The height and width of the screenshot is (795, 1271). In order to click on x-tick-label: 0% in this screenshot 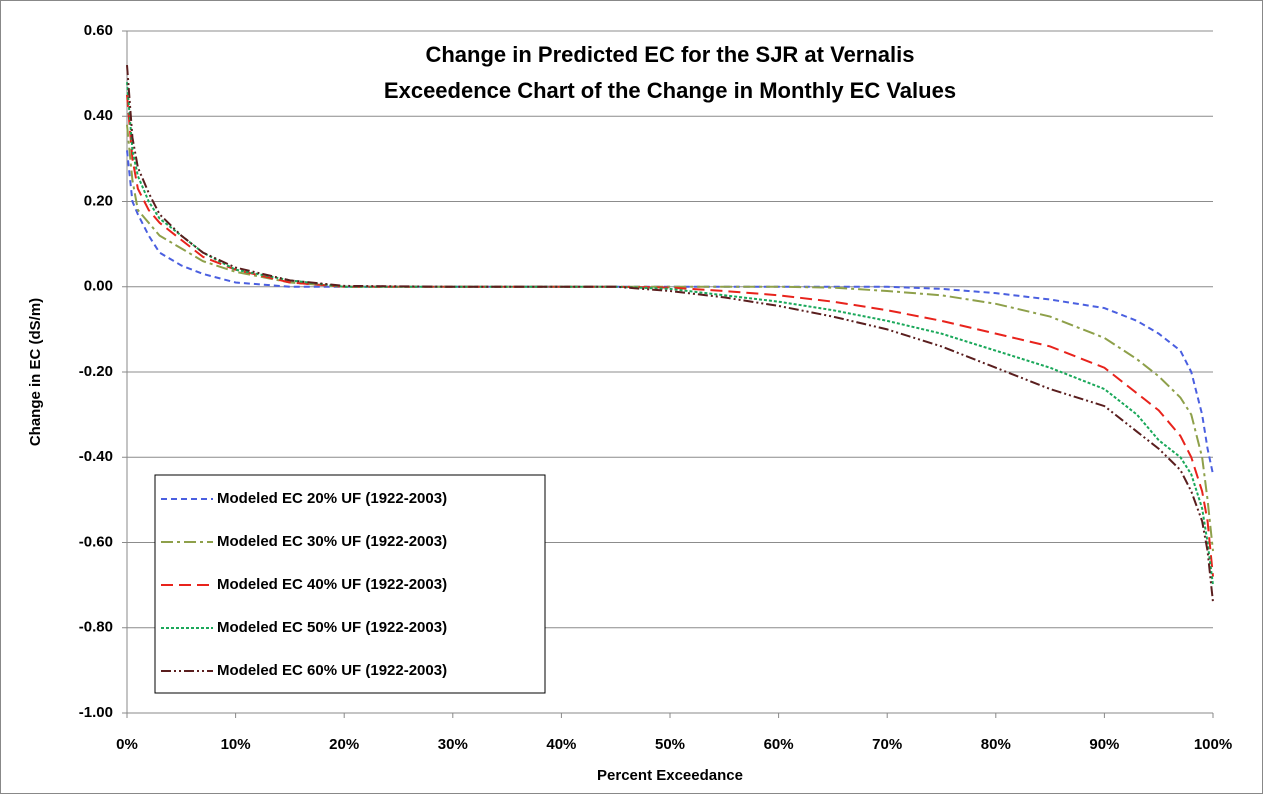, I will do `click(127, 744)`.